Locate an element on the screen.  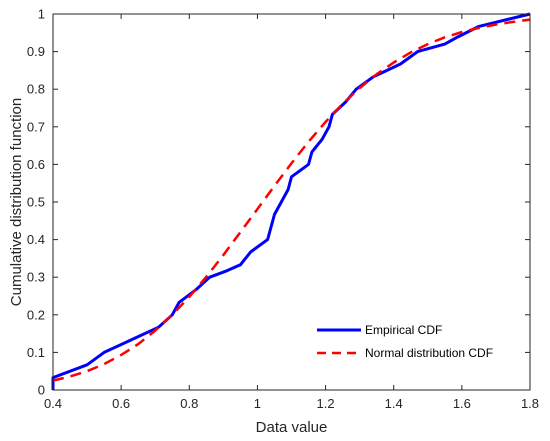
y-tick-label: 0.8 is located at coordinates (36, 89).